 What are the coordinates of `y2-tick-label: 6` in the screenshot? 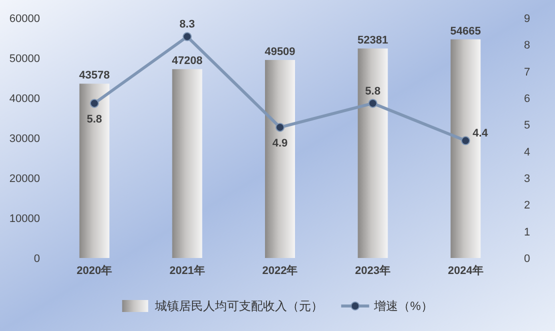 It's located at (527, 99).